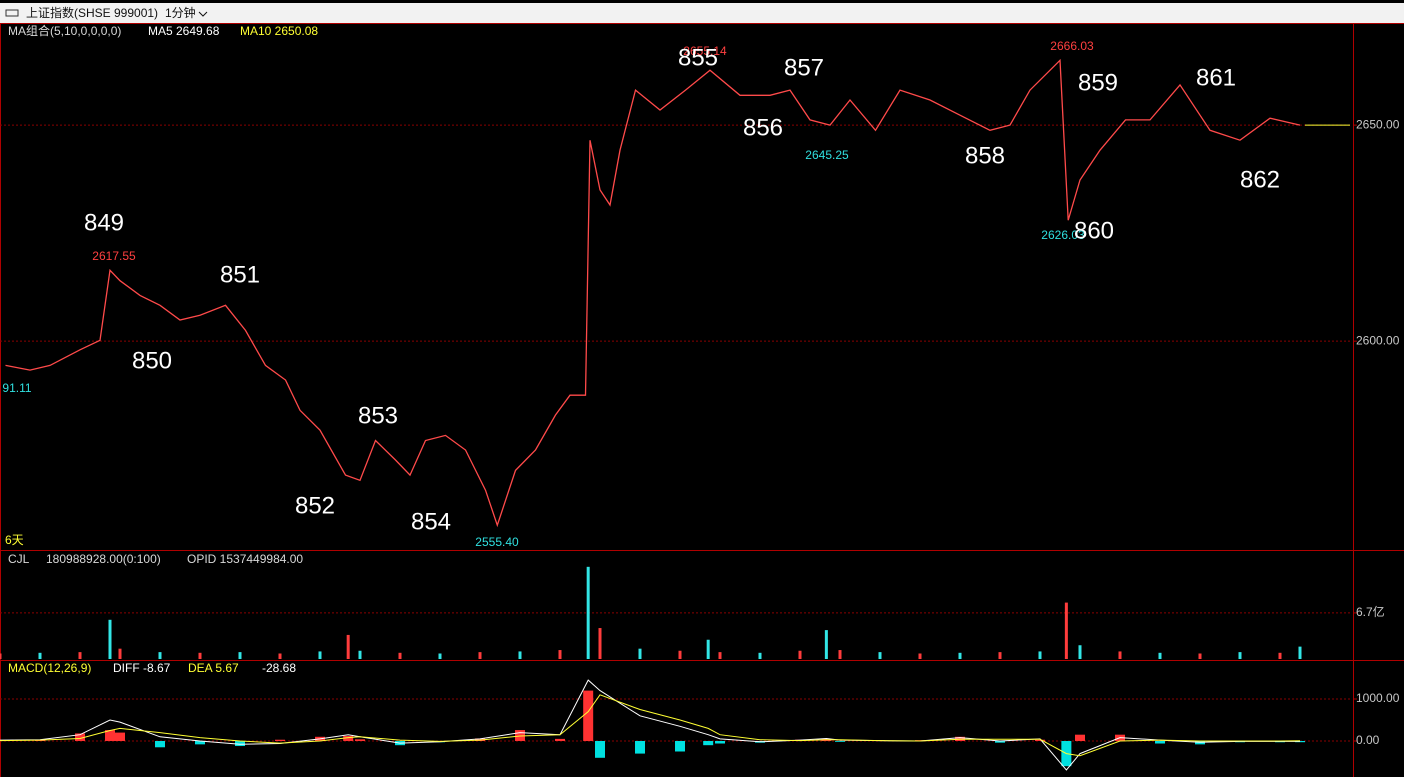 This screenshot has width=1404, height=777. I want to click on wave-label: 850, so click(152, 360).